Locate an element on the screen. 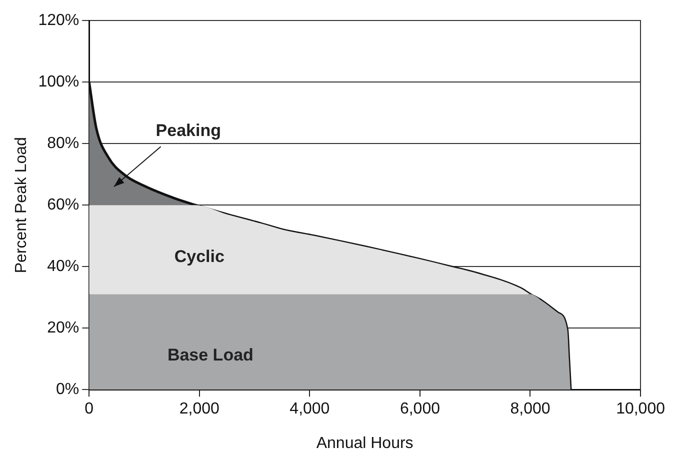 This screenshot has width=676, height=465. x-tick-label: 8,000 is located at coordinates (530, 409).